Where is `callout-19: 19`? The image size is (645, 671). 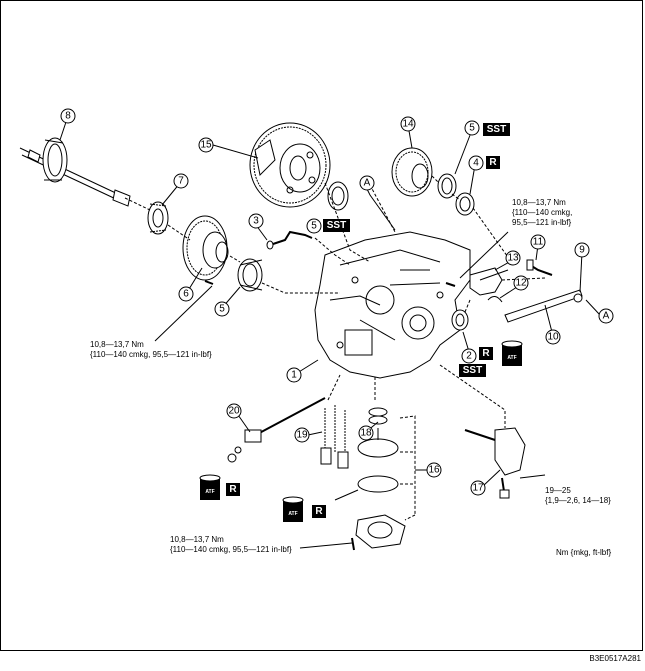
callout-19: 19 is located at coordinates (302, 435).